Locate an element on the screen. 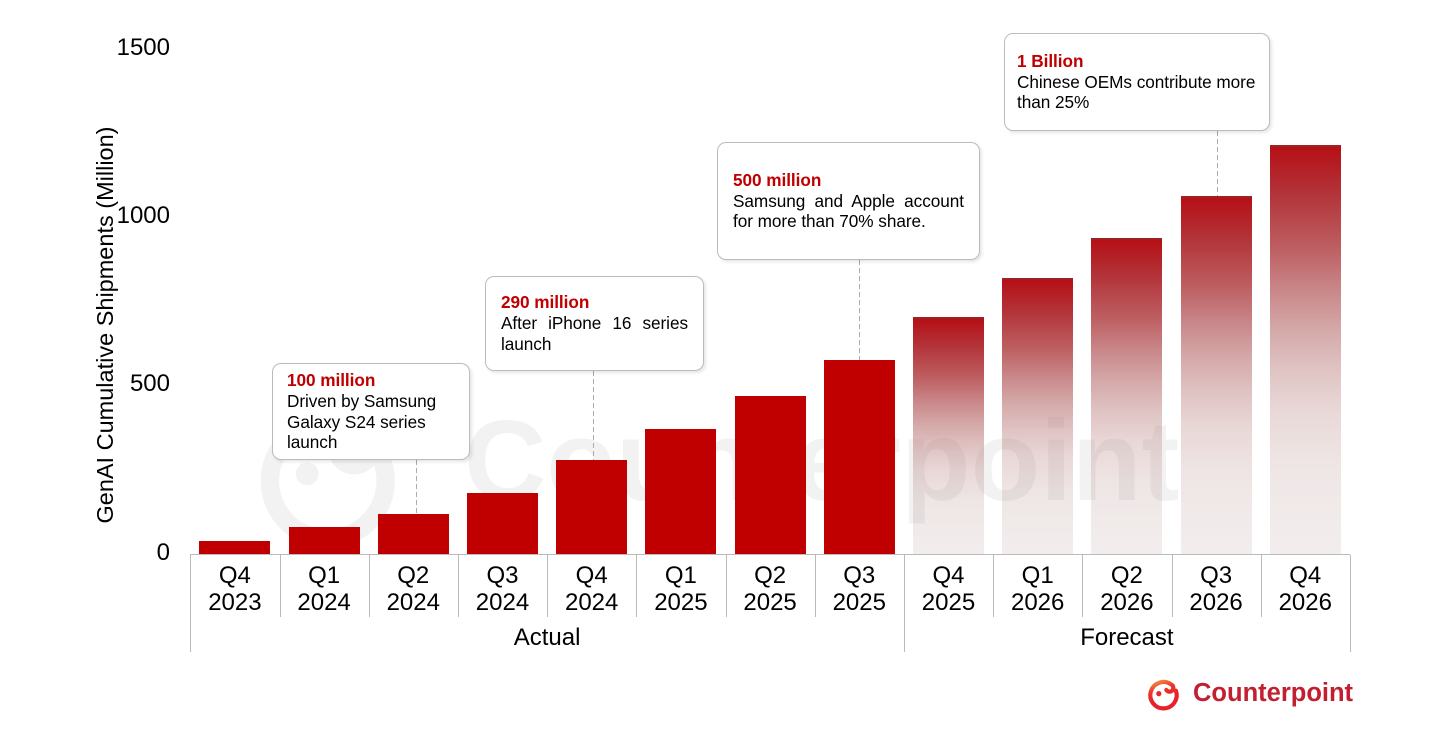 Image resolution: width=1440 pixels, height=732 pixels. bar-q2-2024 is located at coordinates (413, 533).